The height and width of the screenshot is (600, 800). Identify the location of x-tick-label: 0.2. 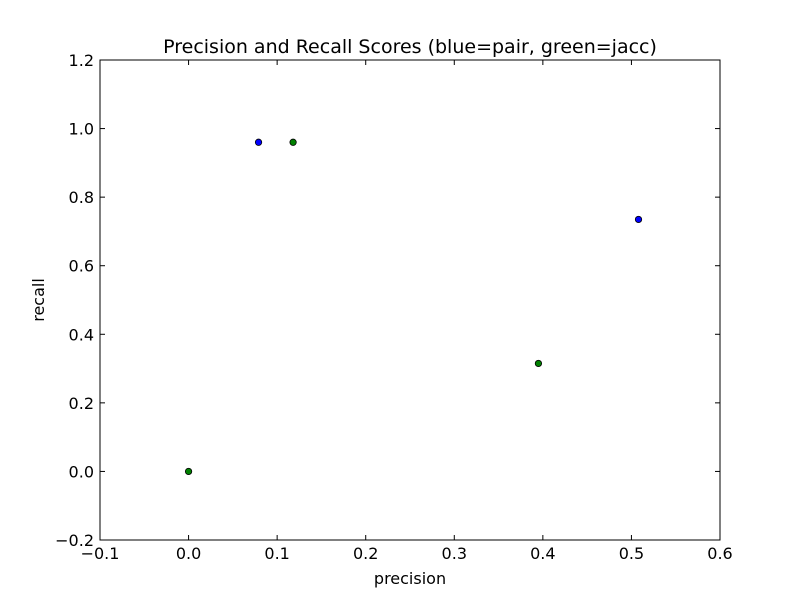
(365, 553).